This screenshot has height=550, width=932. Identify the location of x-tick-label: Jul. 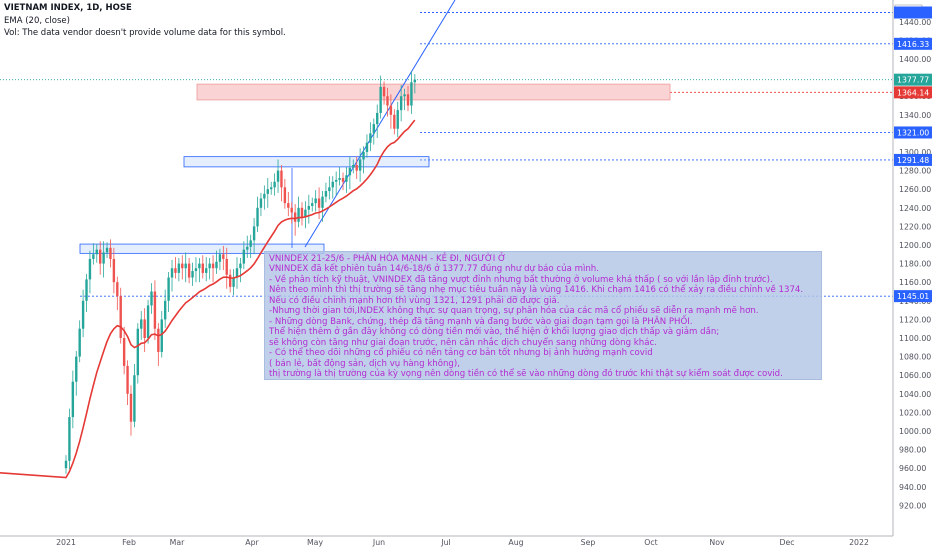
(445, 542).